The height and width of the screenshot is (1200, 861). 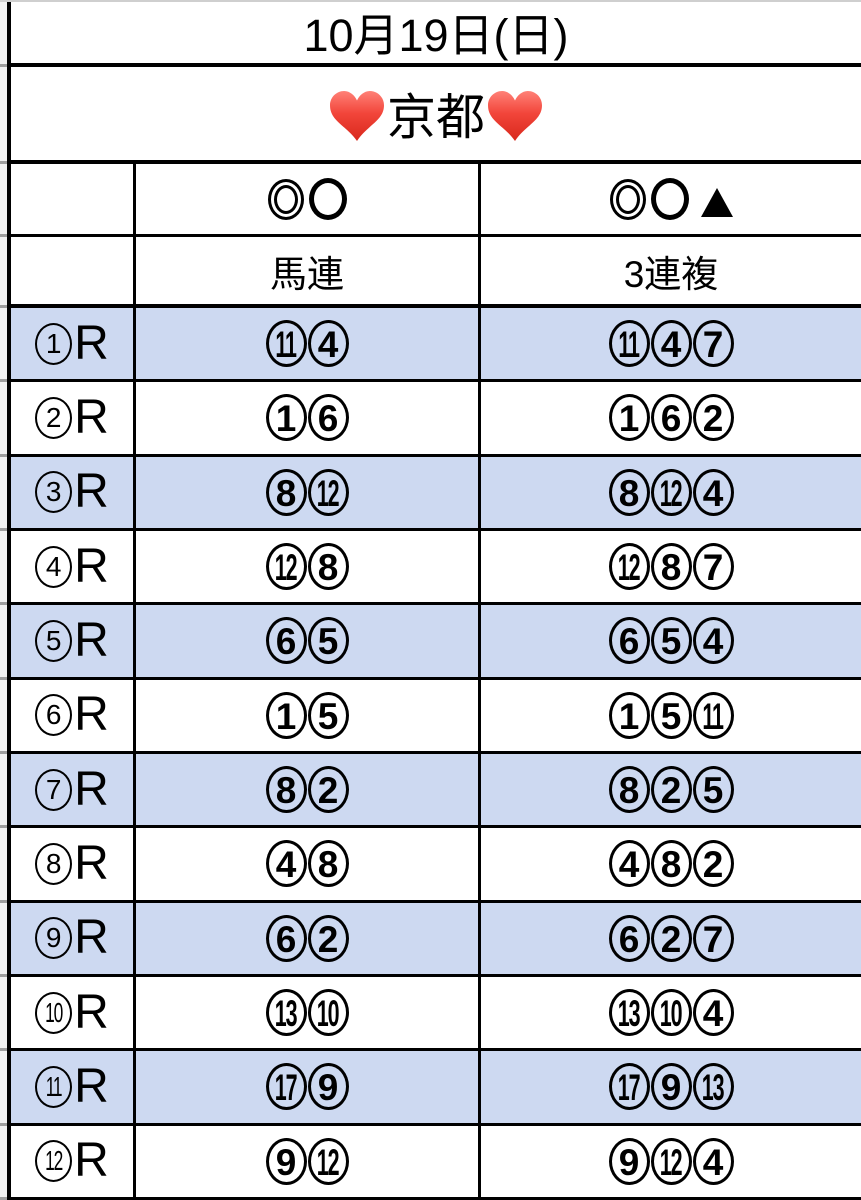 I want to click on race-label: 12 R, so click(x=73, y=1161).